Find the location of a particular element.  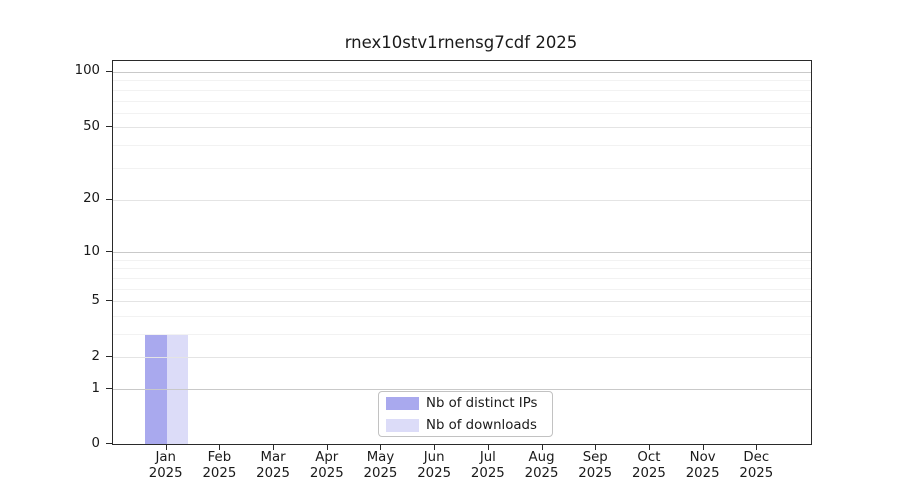

x-tick-label: Mar 2025 is located at coordinates (273, 465).